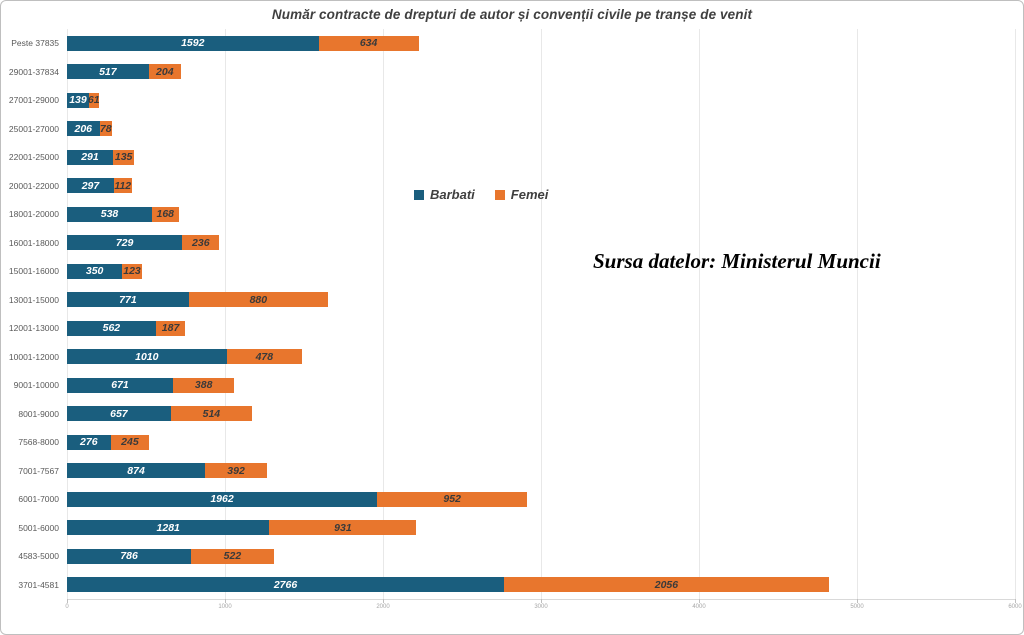  What do you see at coordinates (197, 300) in the screenshot?
I see `bar-row: 771 880` at bounding box center [197, 300].